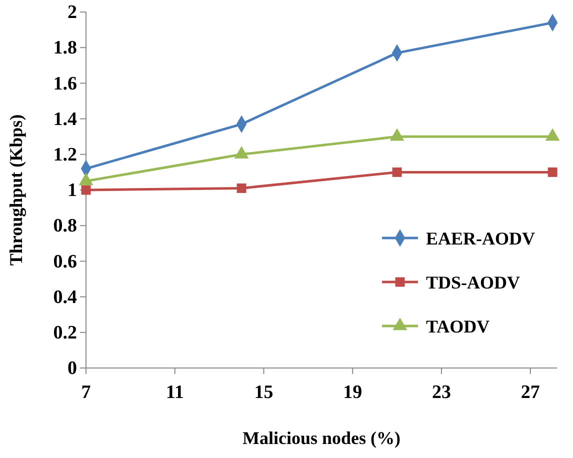  Describe the element at coordinates (473, 282) in the screenshot. I see `legend-label: TDS-AODV` at that location.